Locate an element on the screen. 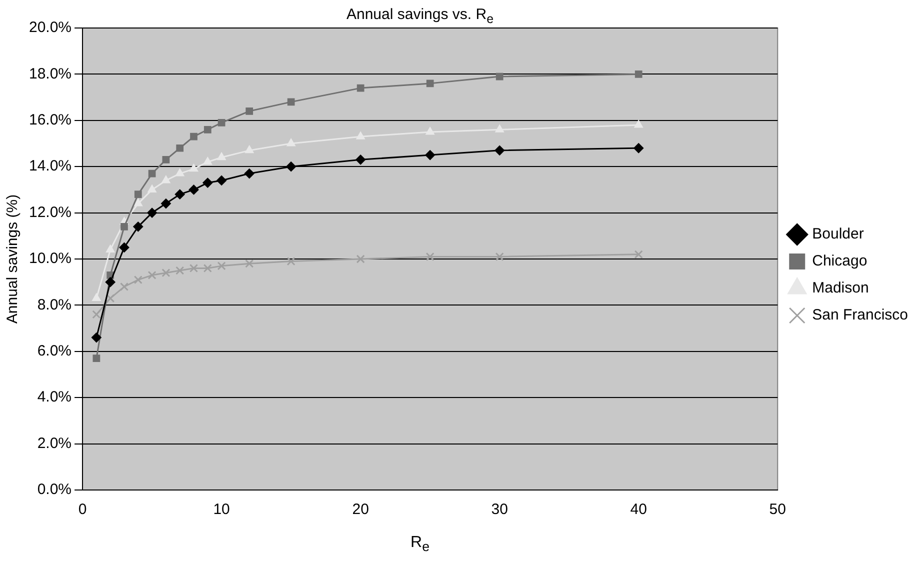  y-tick-label: 10.0% is located at coordinates (50, 259).